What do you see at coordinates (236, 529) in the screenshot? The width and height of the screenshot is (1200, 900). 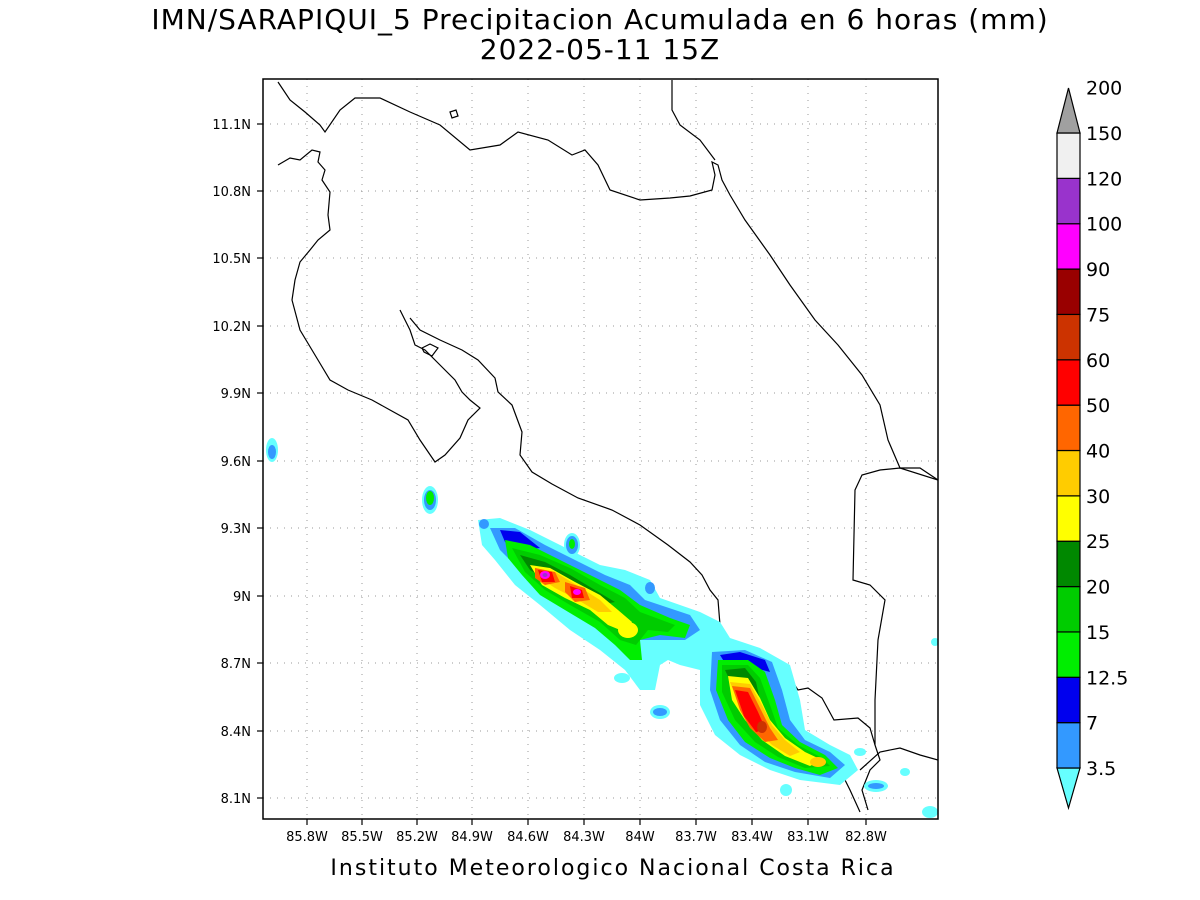 I see `lat-tick-label: 9.3N` at bounding box center [236, 529].